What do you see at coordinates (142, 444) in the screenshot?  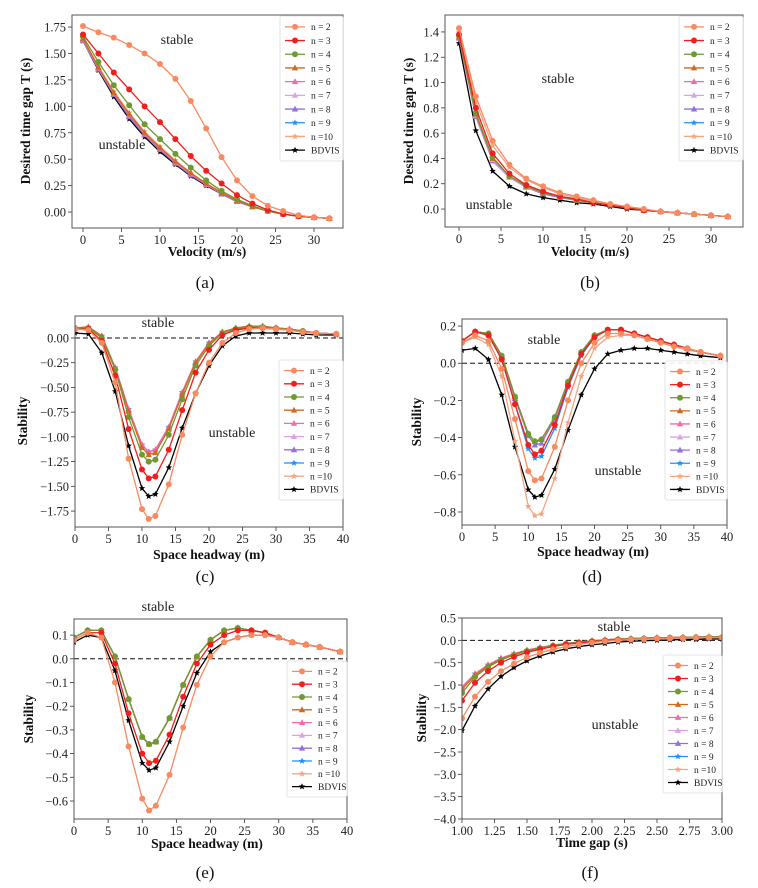 I see `series-n6-point` at bounding box center [142, 444].